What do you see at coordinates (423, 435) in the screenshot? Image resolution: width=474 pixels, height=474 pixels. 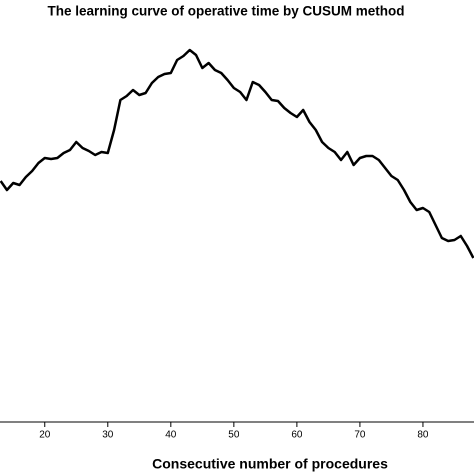 I see `x-tick-label: 80` at bounding box center [423, 435].